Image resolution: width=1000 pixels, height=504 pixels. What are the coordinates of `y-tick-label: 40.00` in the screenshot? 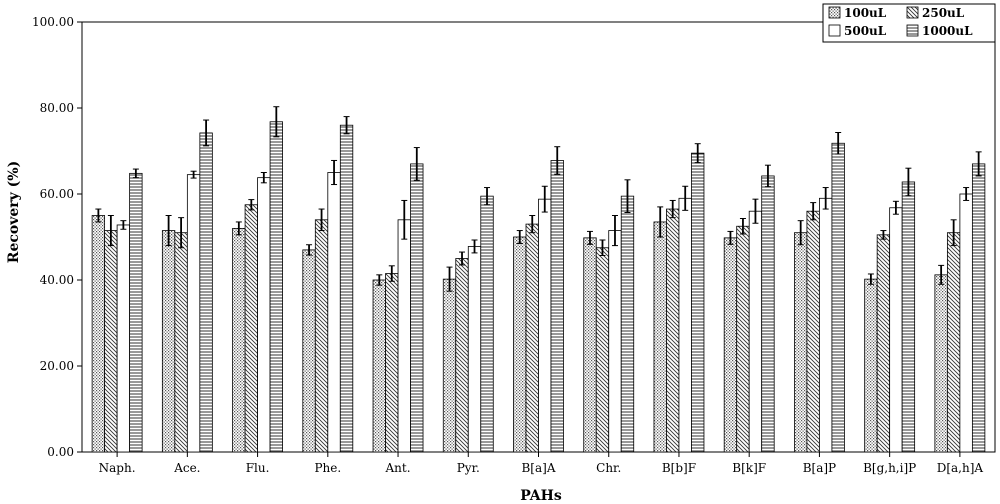 It's located at (57, 280).